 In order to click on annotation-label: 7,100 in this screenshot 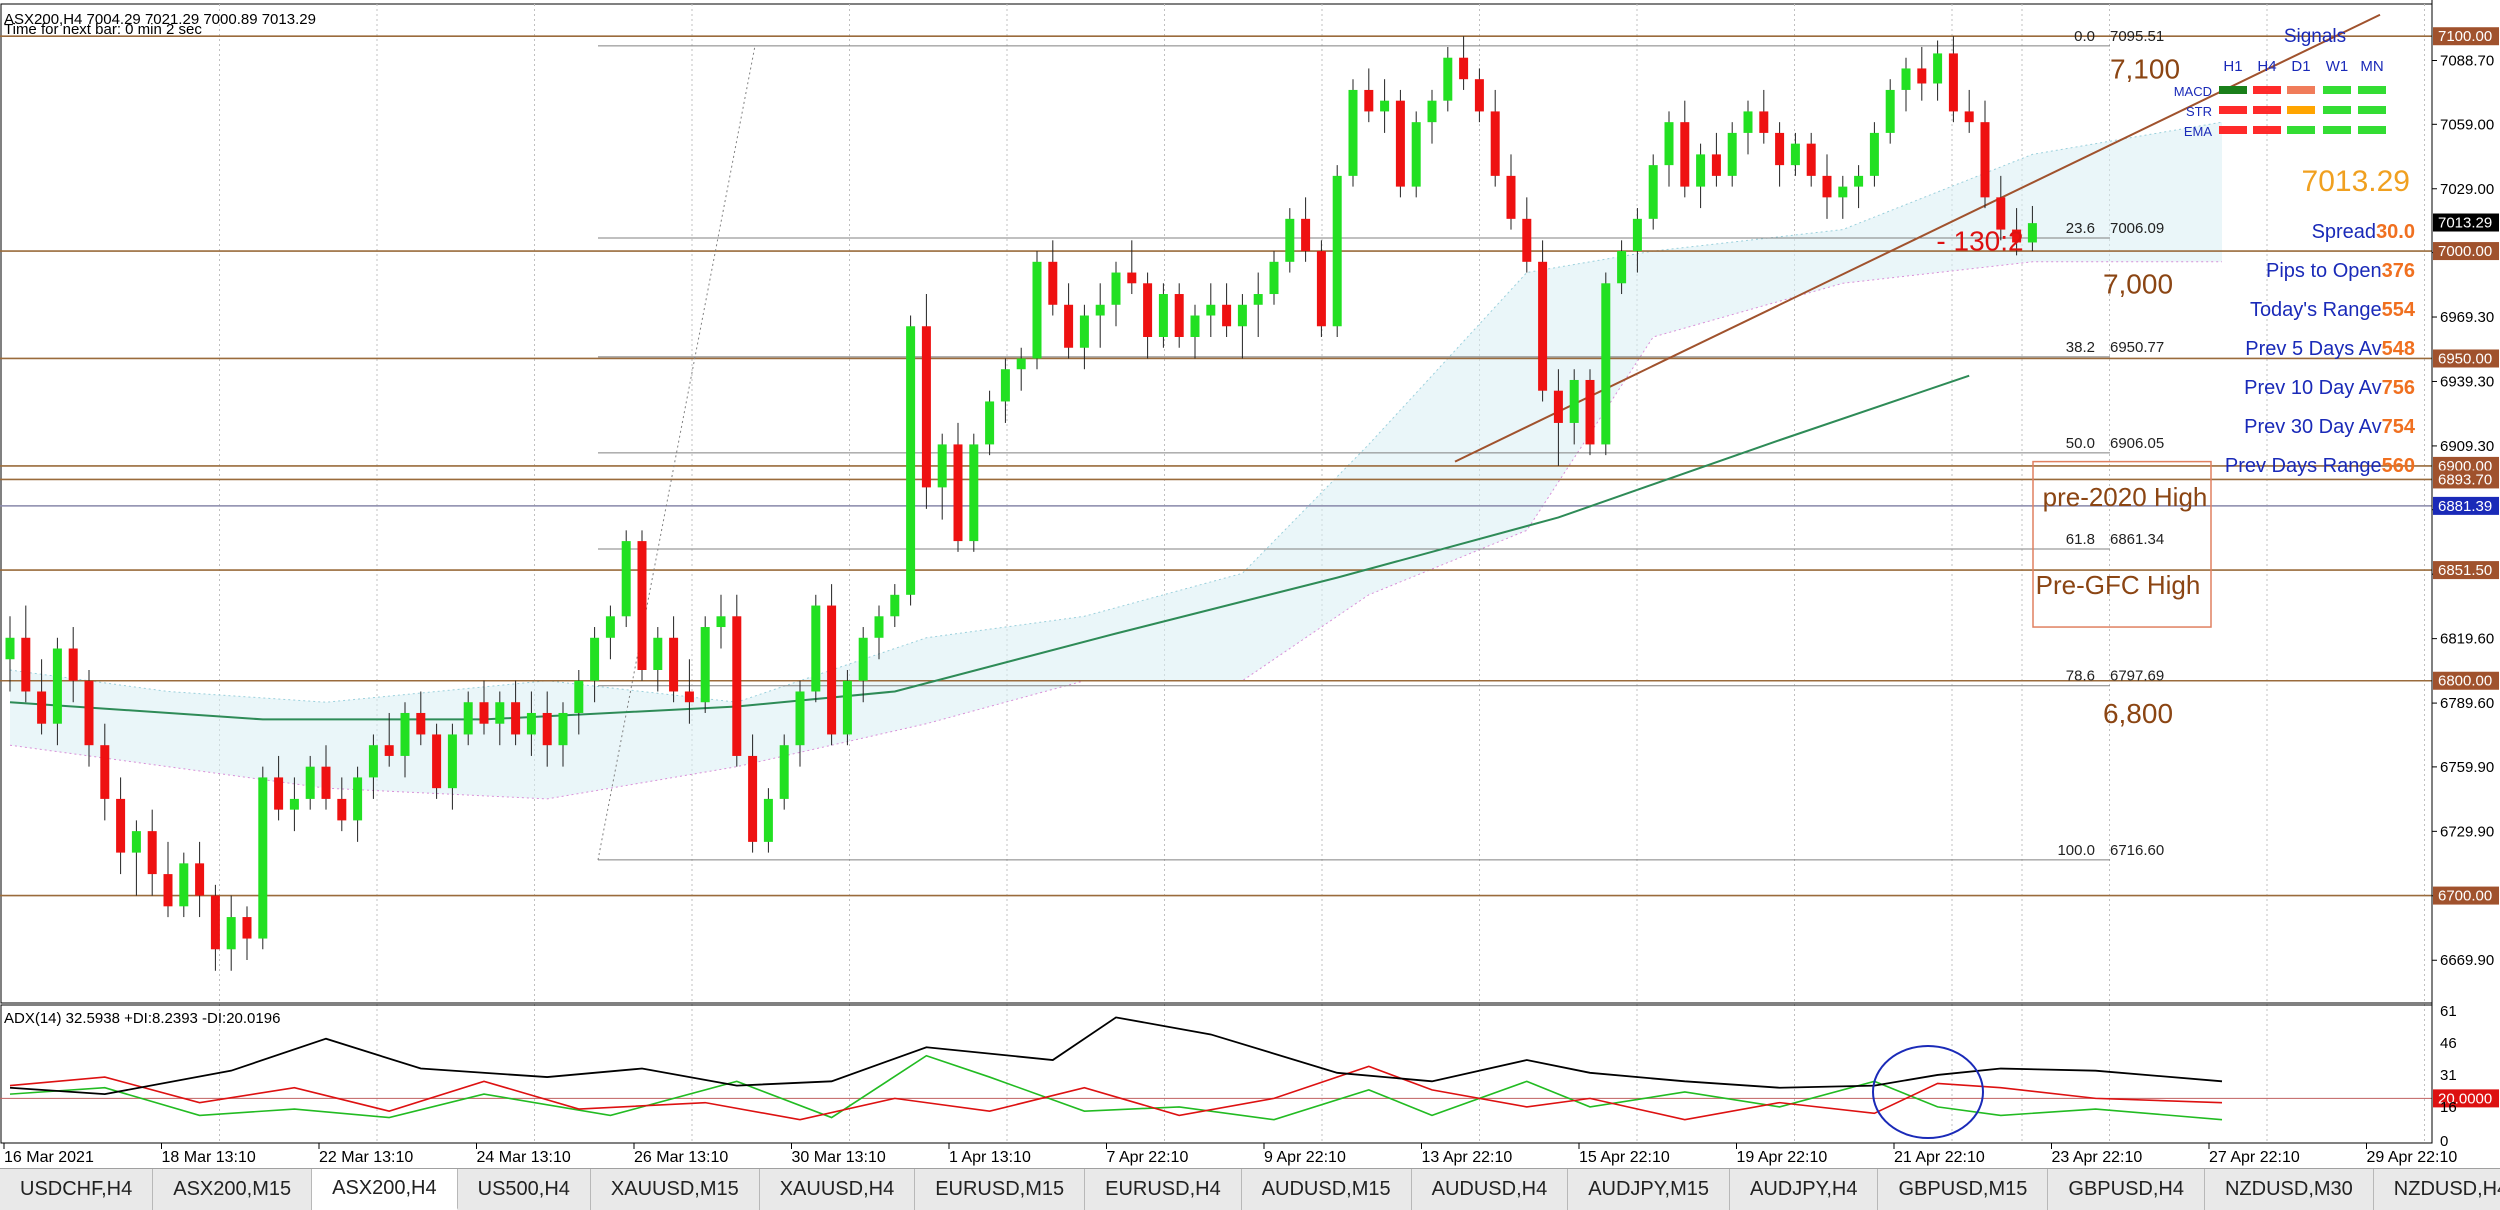, I will do `click(2145, 68)`.